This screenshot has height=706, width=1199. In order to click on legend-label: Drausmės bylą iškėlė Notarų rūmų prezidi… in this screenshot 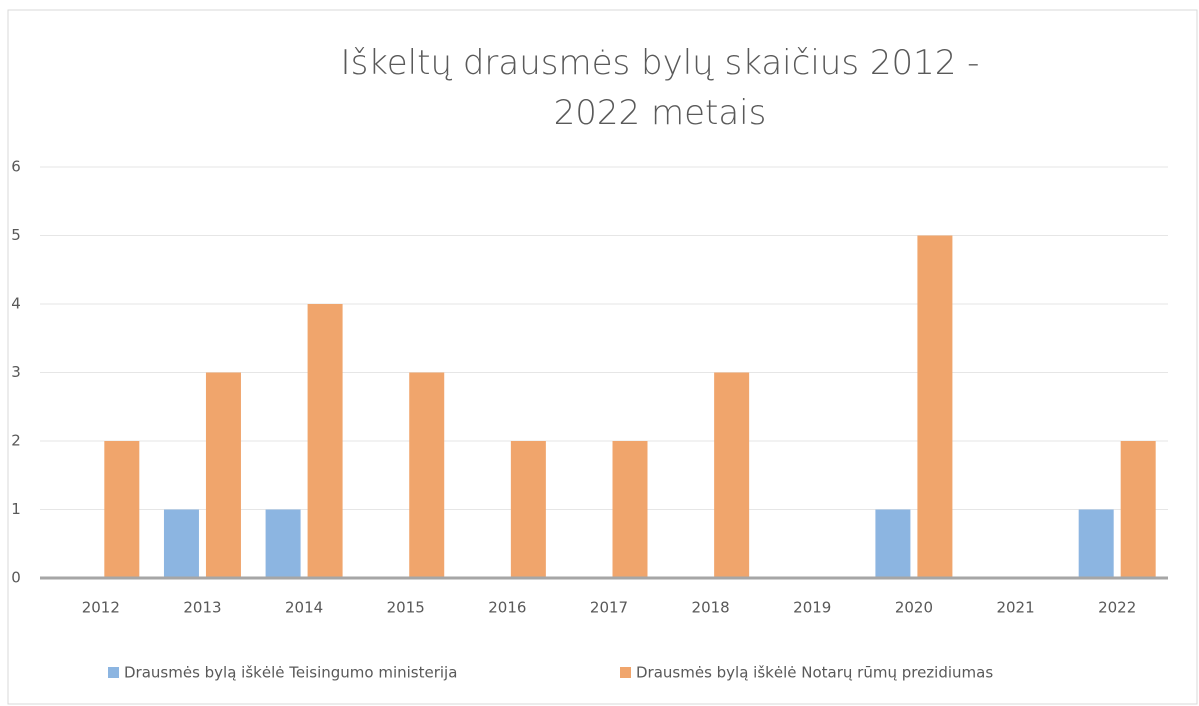, I will do `click(814, 673)`.